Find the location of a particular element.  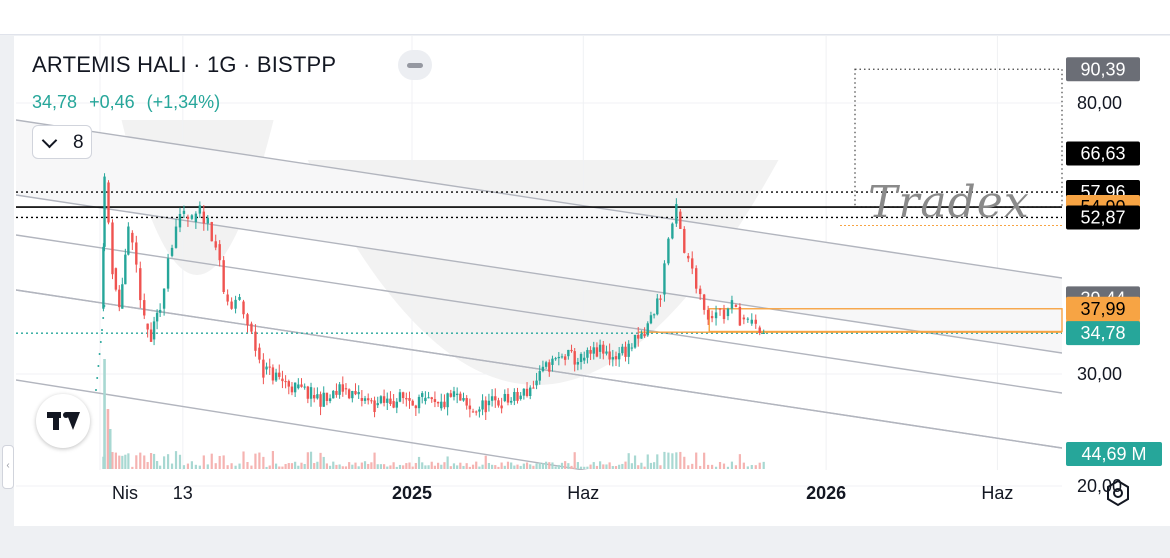

indicators-toggle-button: 8 is located at coordinates (62, 142).